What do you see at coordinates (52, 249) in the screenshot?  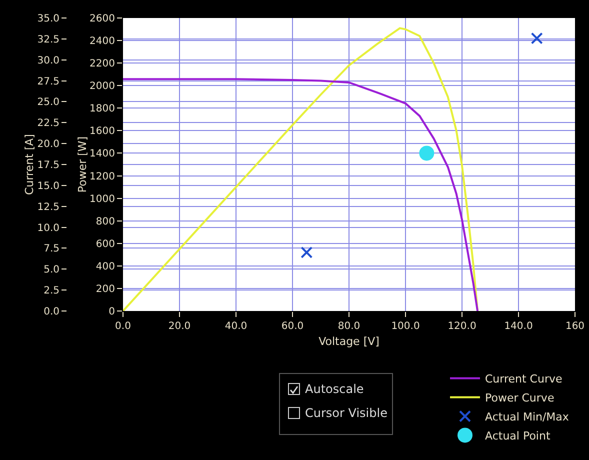 I see `y2-tick-label: 7.5` at bounding box center [52, 249].